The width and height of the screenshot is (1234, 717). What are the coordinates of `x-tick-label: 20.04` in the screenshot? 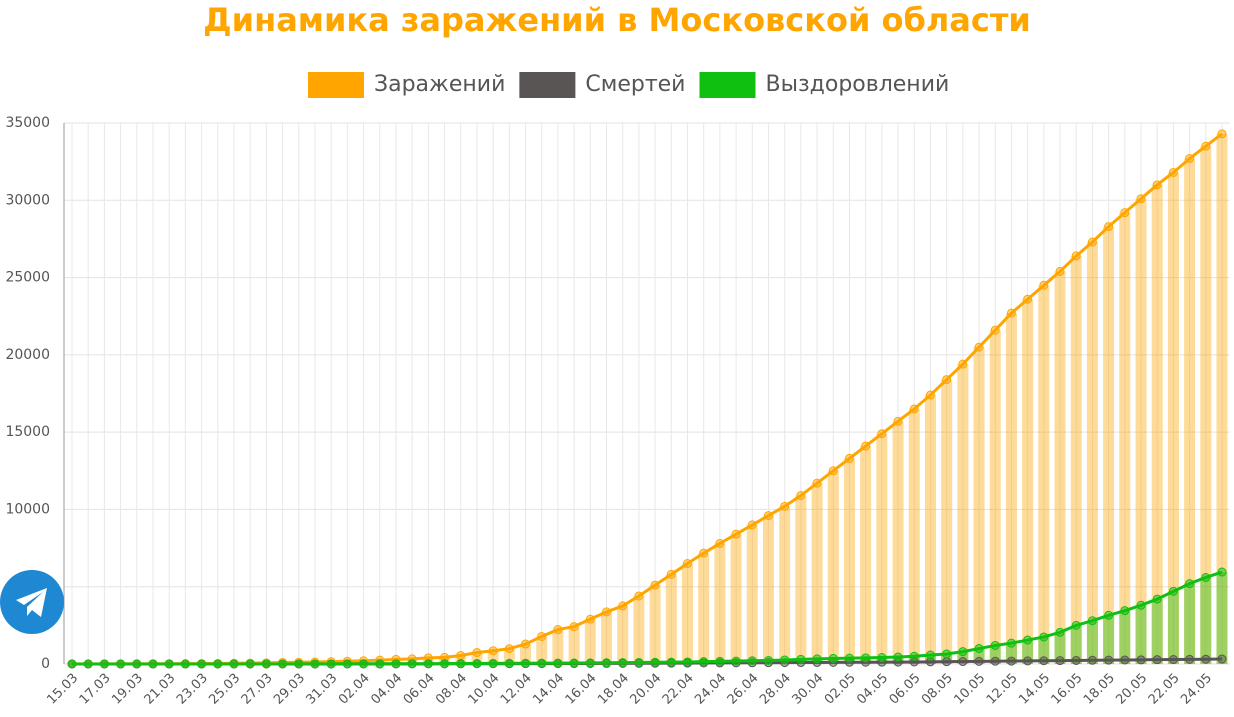 It's located at (645, 689).